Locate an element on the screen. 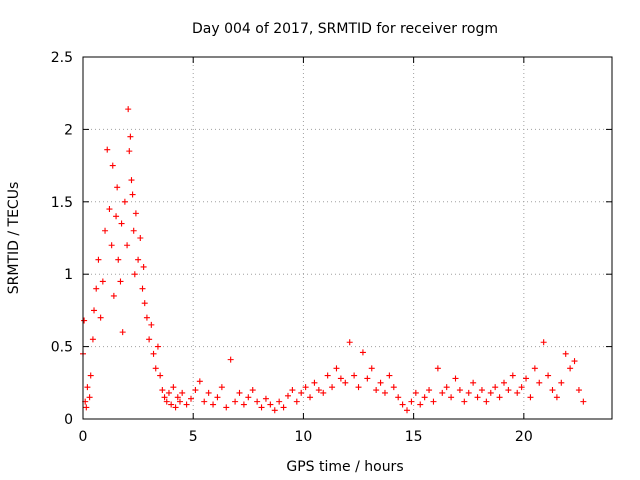 The height and width of the screenshot is (480, 640). x-axis-title: GPS time / hours is located at coordinates (344, 467).